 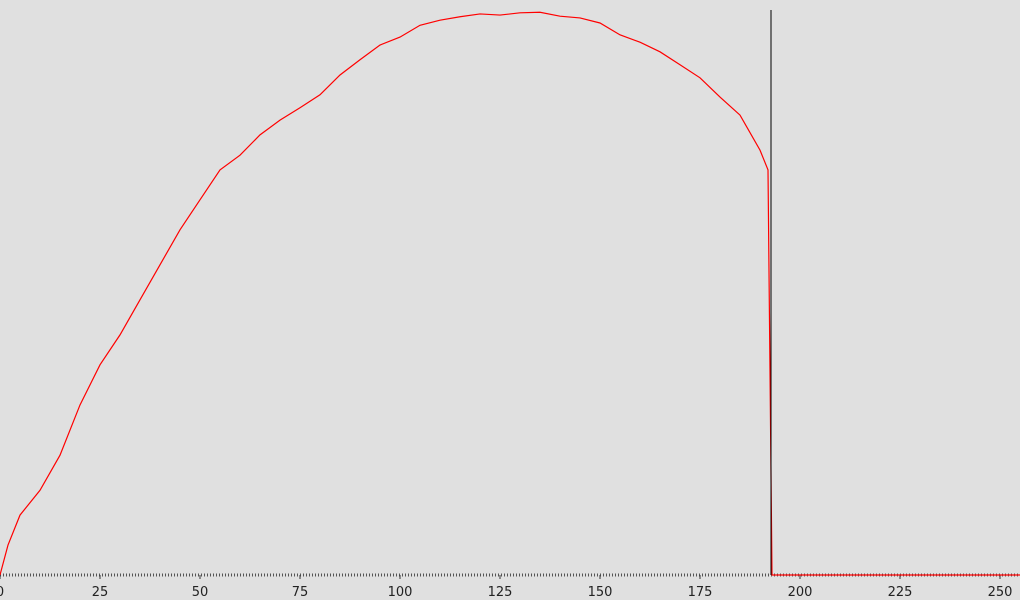 What do you see at coordinates (1000, 592) in the screenshot?
I see `x-tick-label: 250` at bounding box center [1000, 592].